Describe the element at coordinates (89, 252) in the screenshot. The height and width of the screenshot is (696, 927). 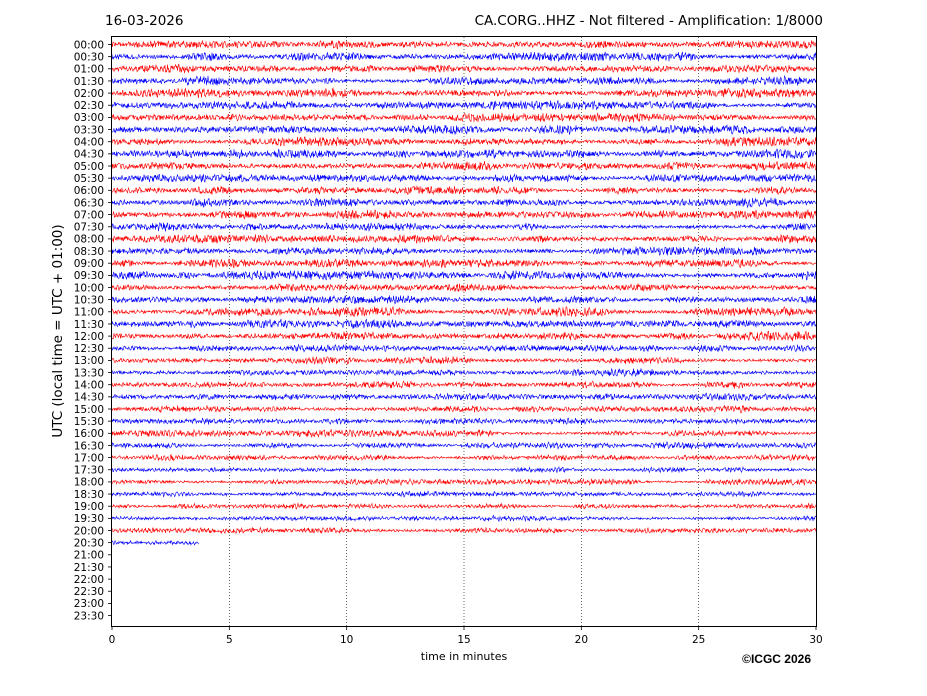
I see `y-tick-label: 08:30` at that location.